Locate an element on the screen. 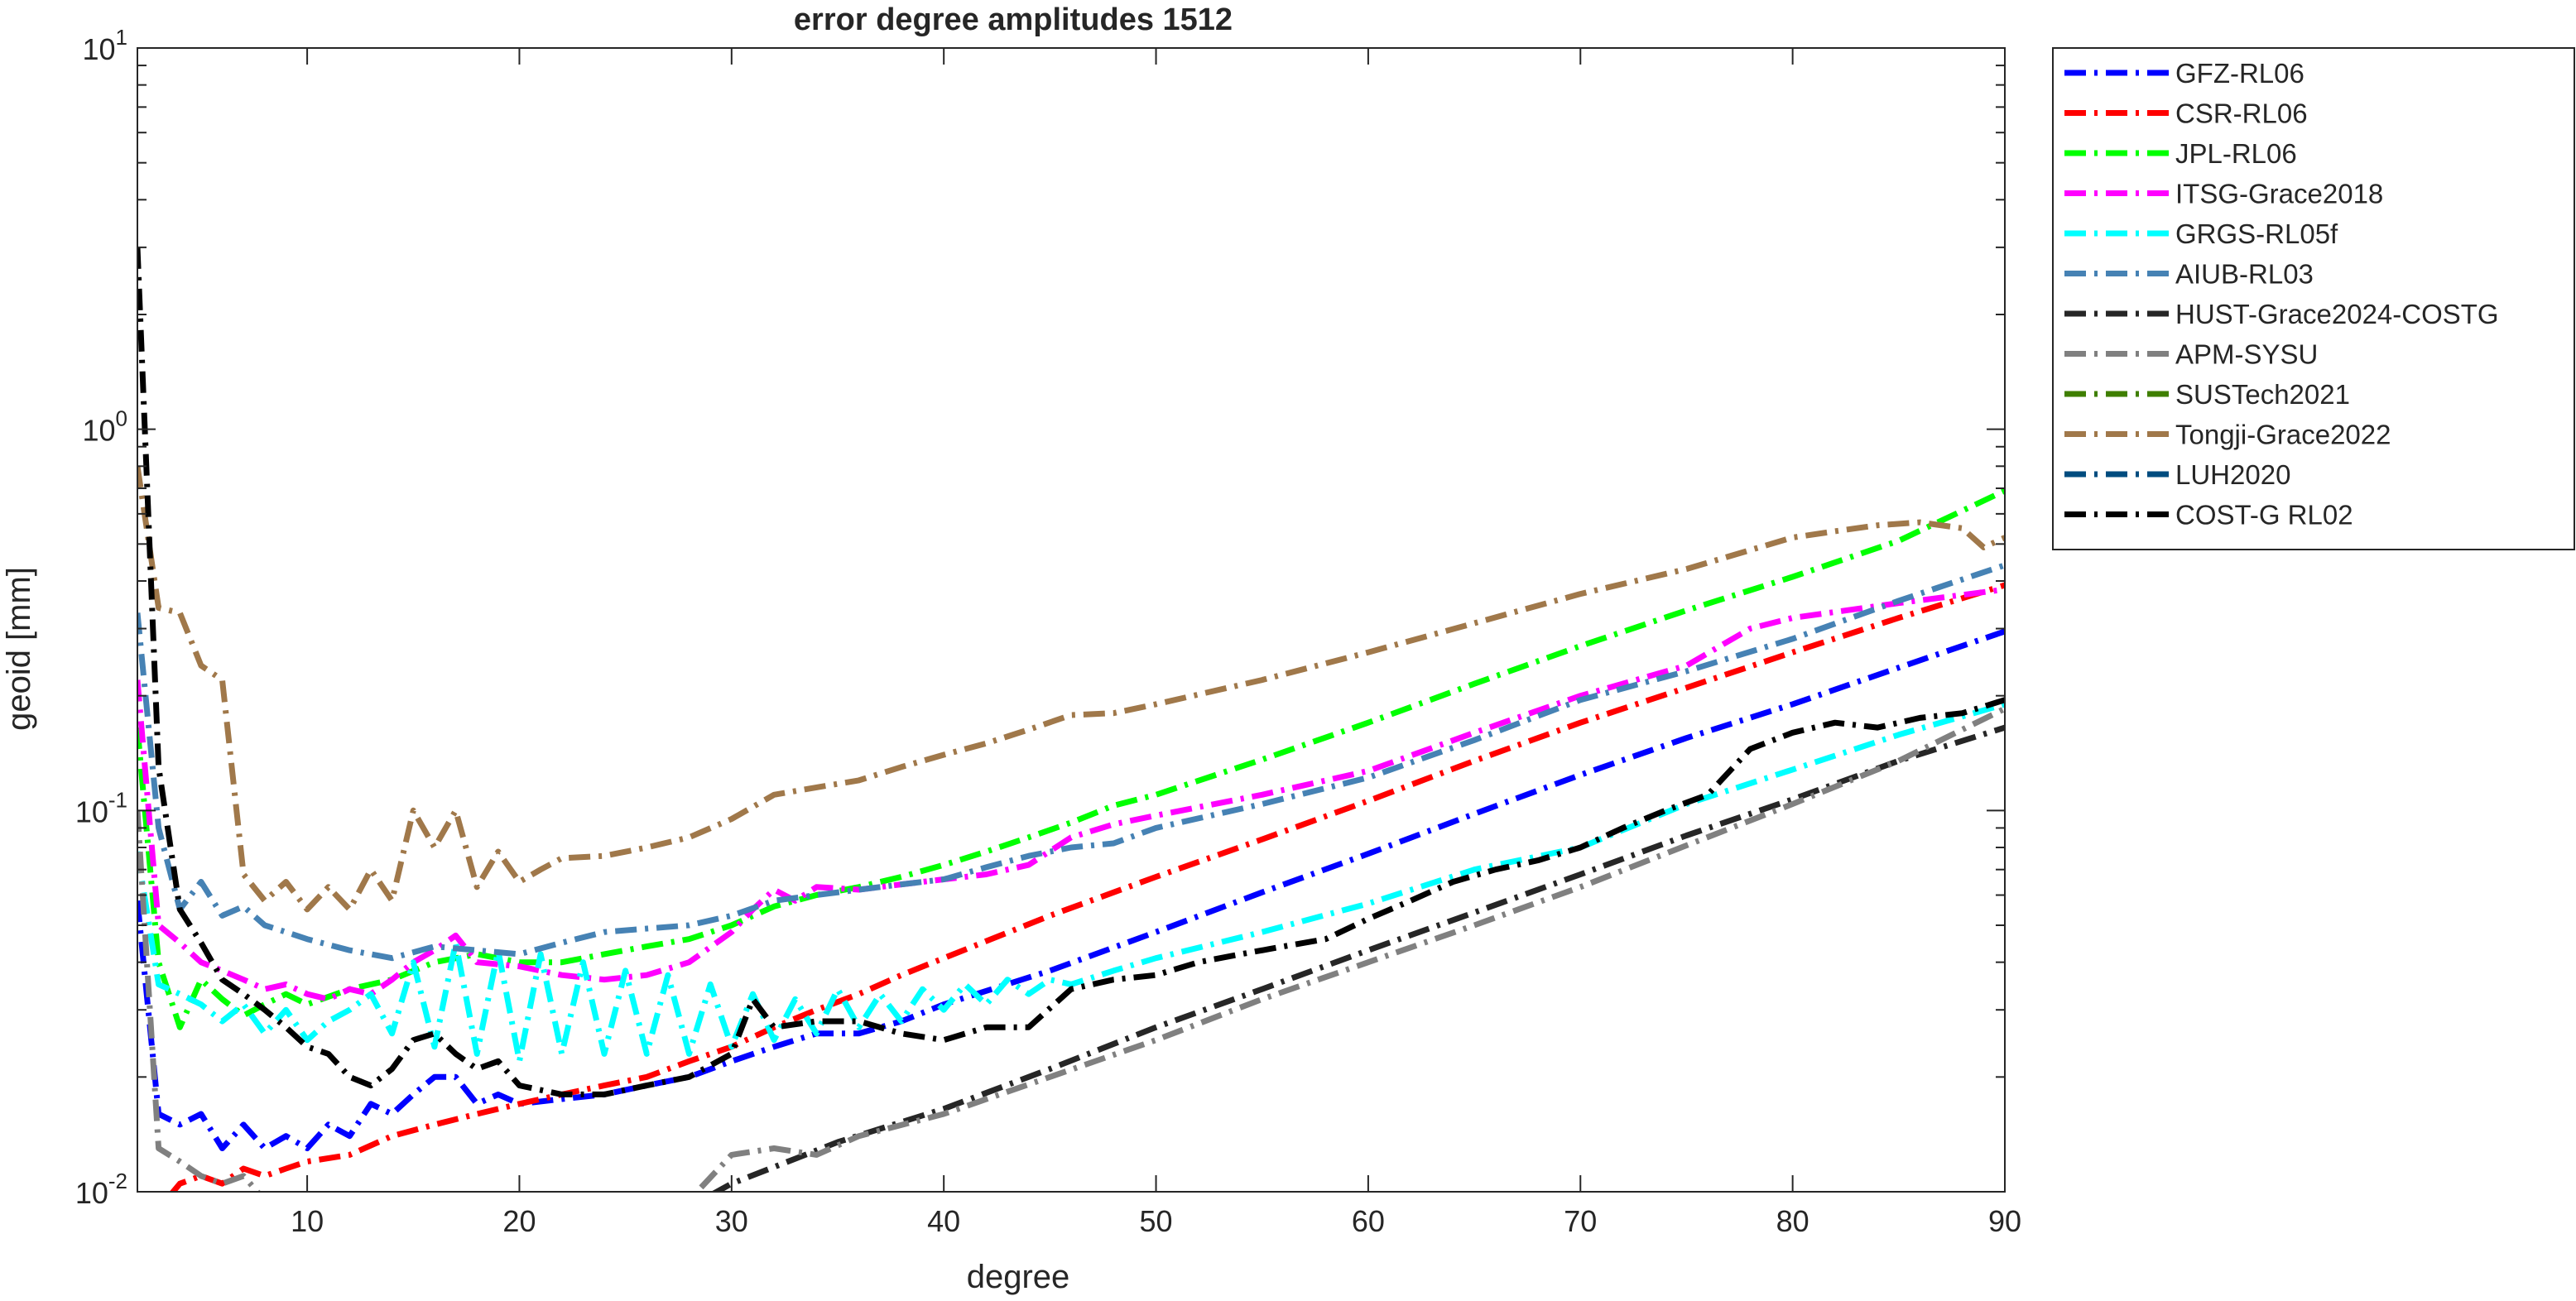 The width and height of the screenshot is (2576, 1301). legend-entry-label: COST-G RL02 is located at coordinates (2264, 515).